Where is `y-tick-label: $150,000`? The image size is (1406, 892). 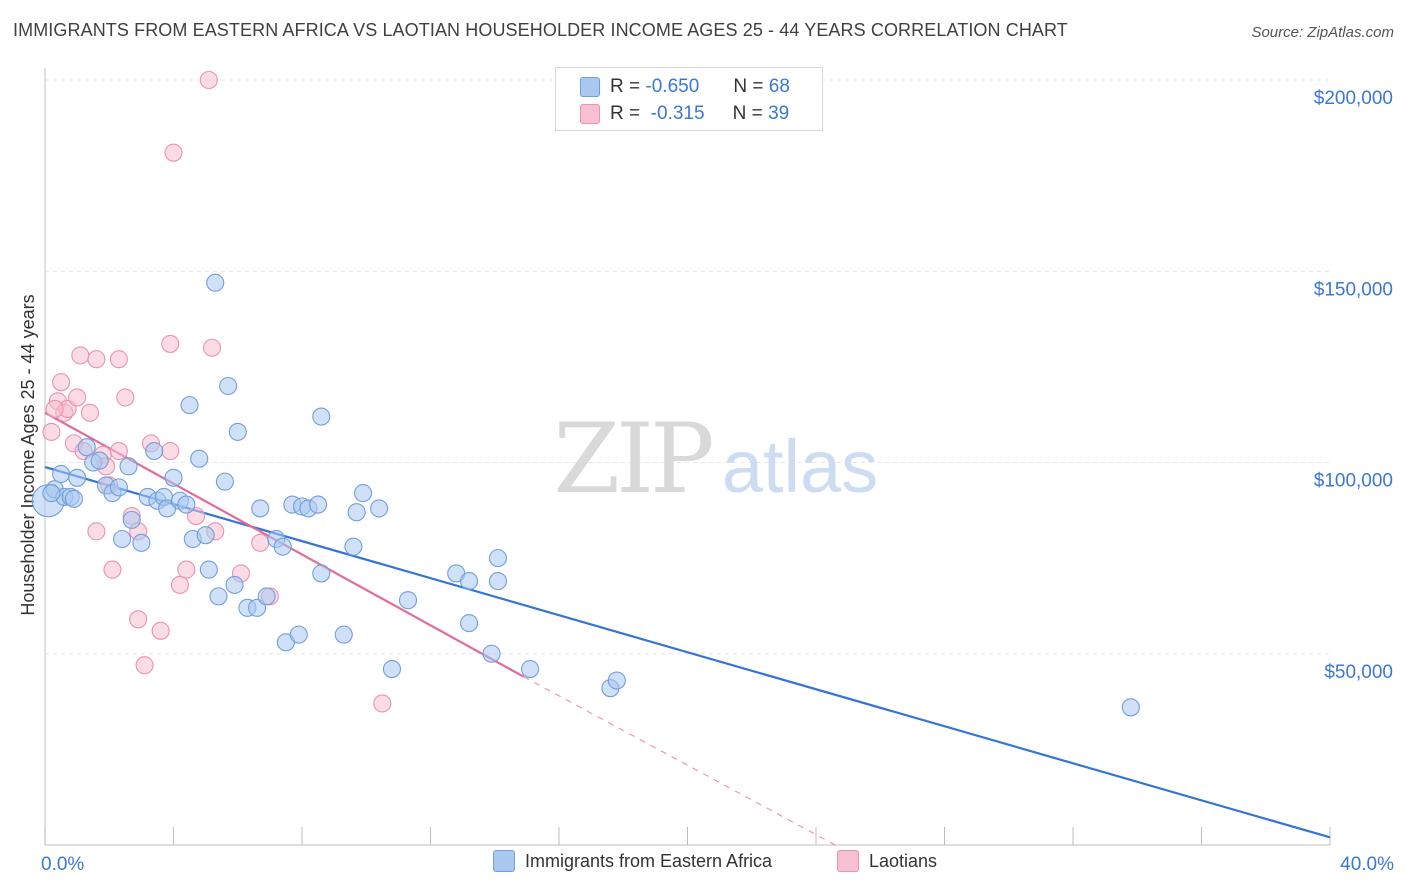 y-tick-label: $150,000 is located at coordinates (1353, 289).